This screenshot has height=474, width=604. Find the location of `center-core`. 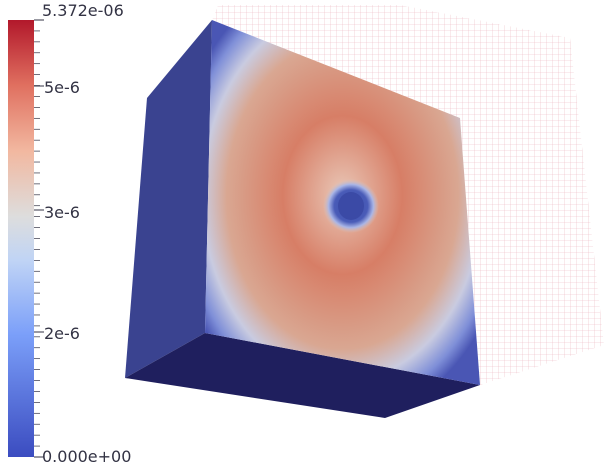

center-core is located at coordinates (351, 206).